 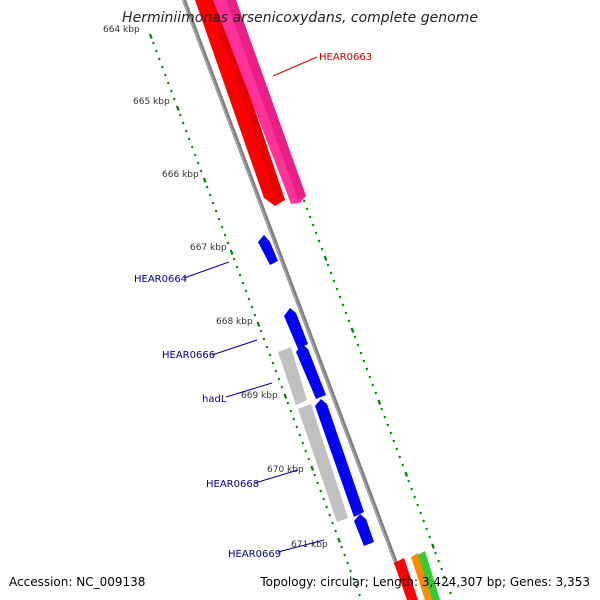 I want to click on gene-label-HEAR0668: HEAR0668, so click(x=232, y=484).